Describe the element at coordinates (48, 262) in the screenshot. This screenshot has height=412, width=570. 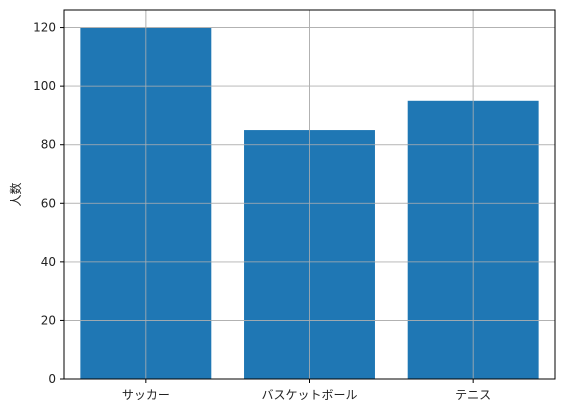
I see `y-tick-label: 40` at that location.